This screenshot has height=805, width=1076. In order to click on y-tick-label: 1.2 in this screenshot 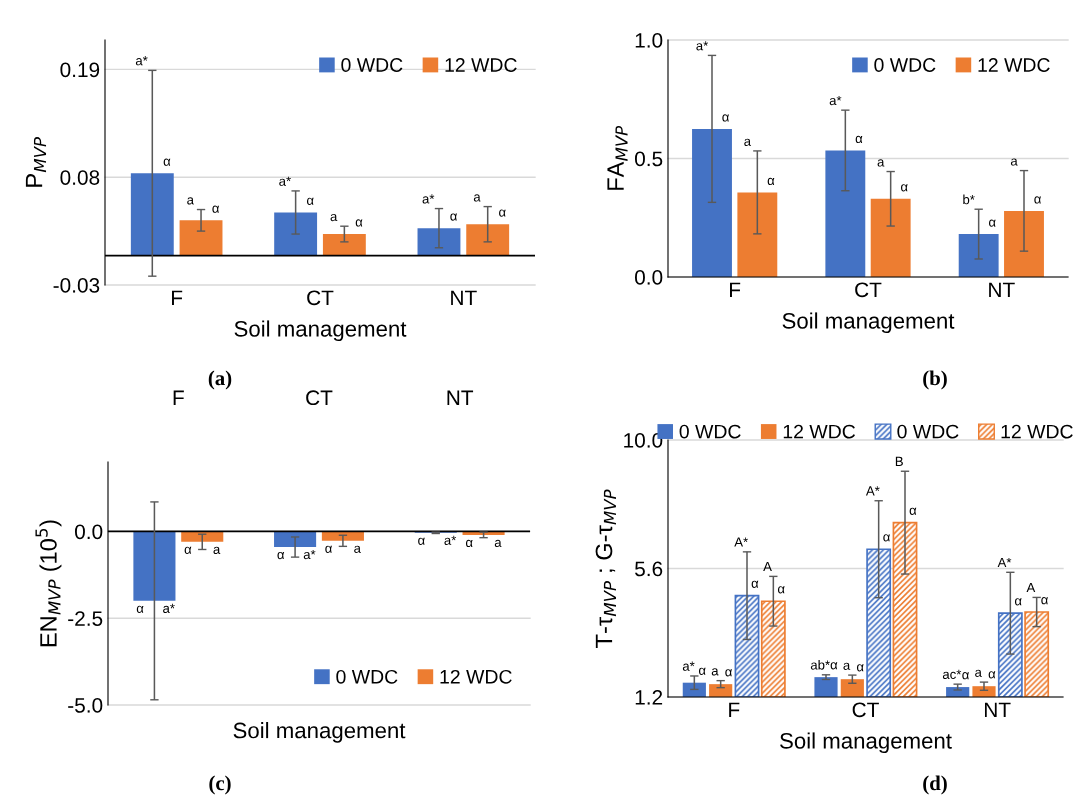, I will do `click(649, 697)`.